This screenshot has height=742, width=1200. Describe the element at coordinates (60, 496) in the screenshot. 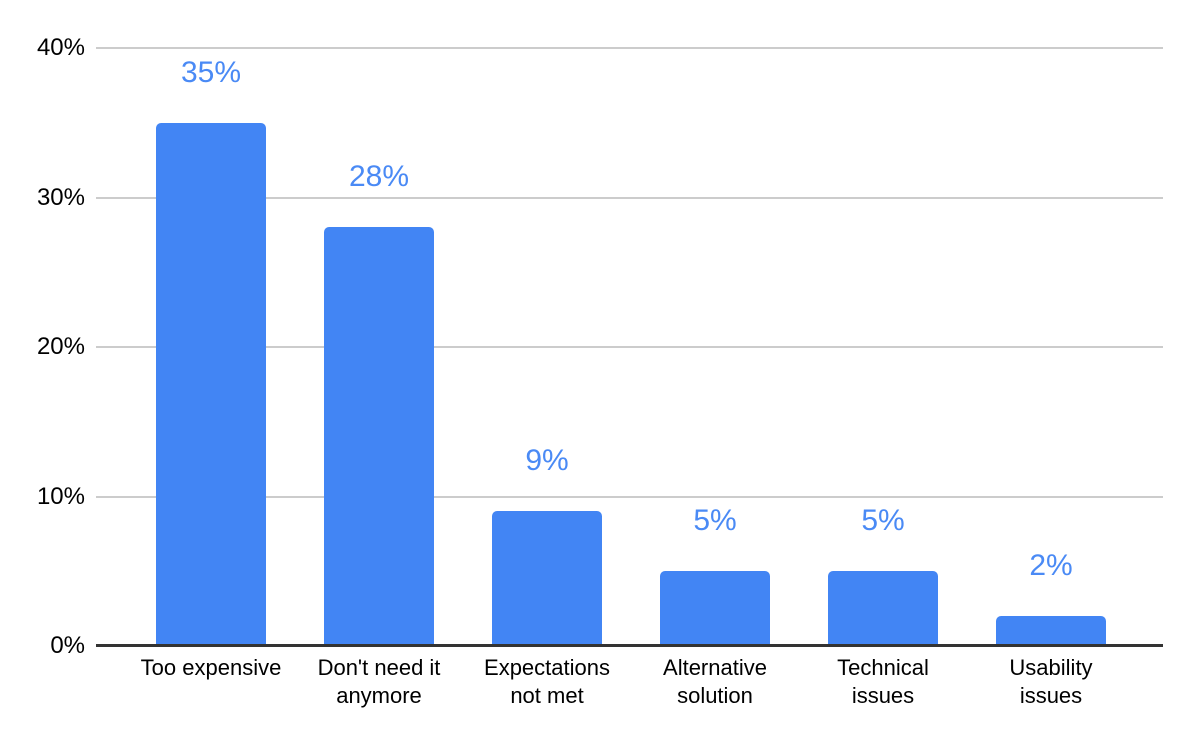

I see `y-axis-tick-label: 10%` at that location.